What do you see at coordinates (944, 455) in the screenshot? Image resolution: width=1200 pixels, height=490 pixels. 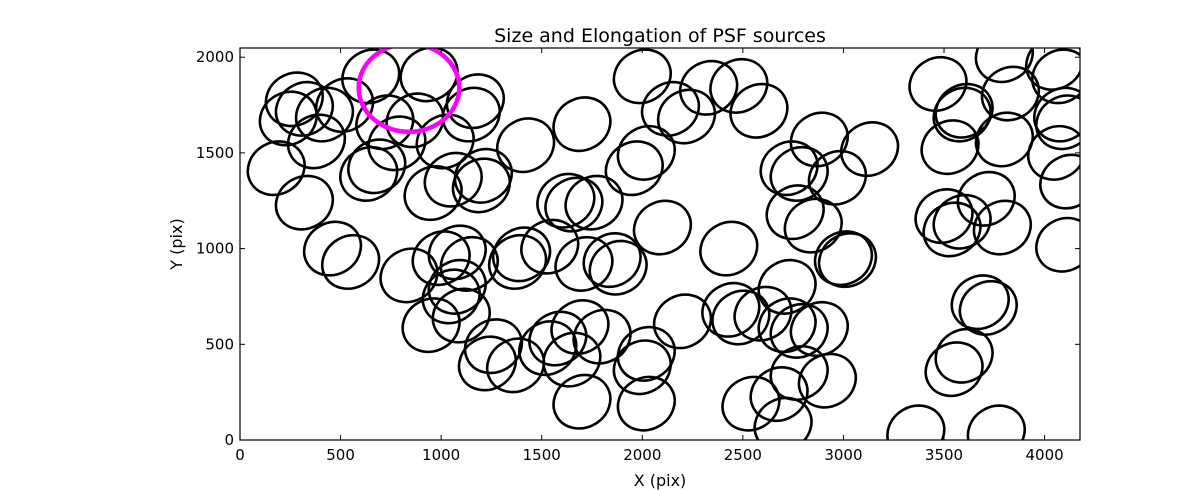 I see `x-tick-label: 3500` at bounding box center [944, 455].